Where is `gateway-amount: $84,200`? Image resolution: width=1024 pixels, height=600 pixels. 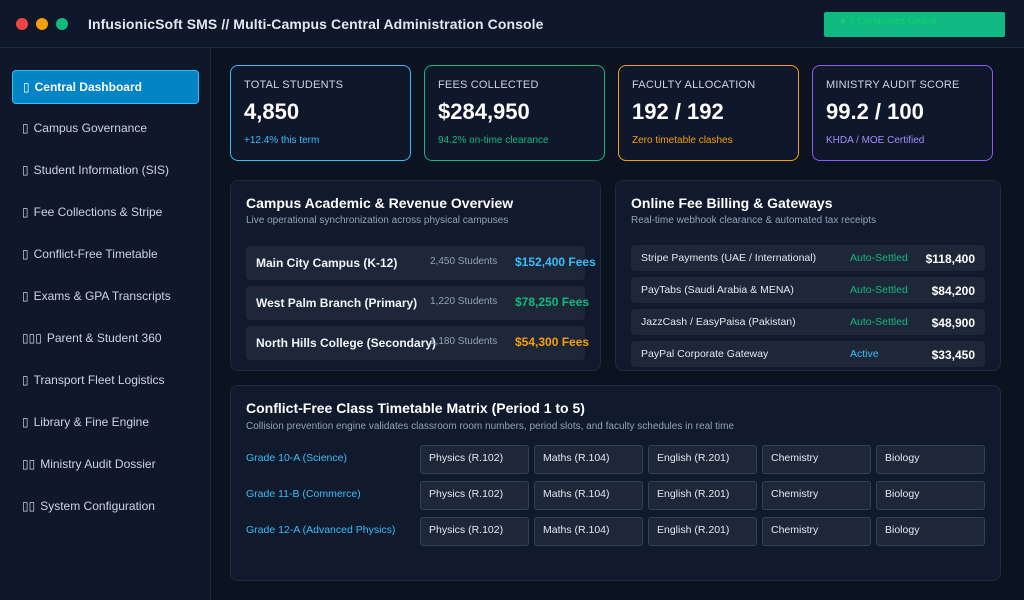
gateway-amount: $84,200 is located at coordinates (953, 291).